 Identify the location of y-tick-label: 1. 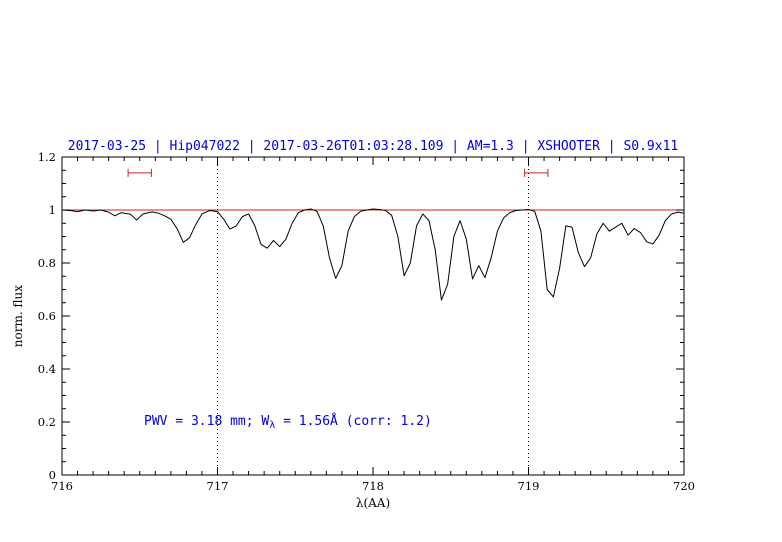
(52, 210).